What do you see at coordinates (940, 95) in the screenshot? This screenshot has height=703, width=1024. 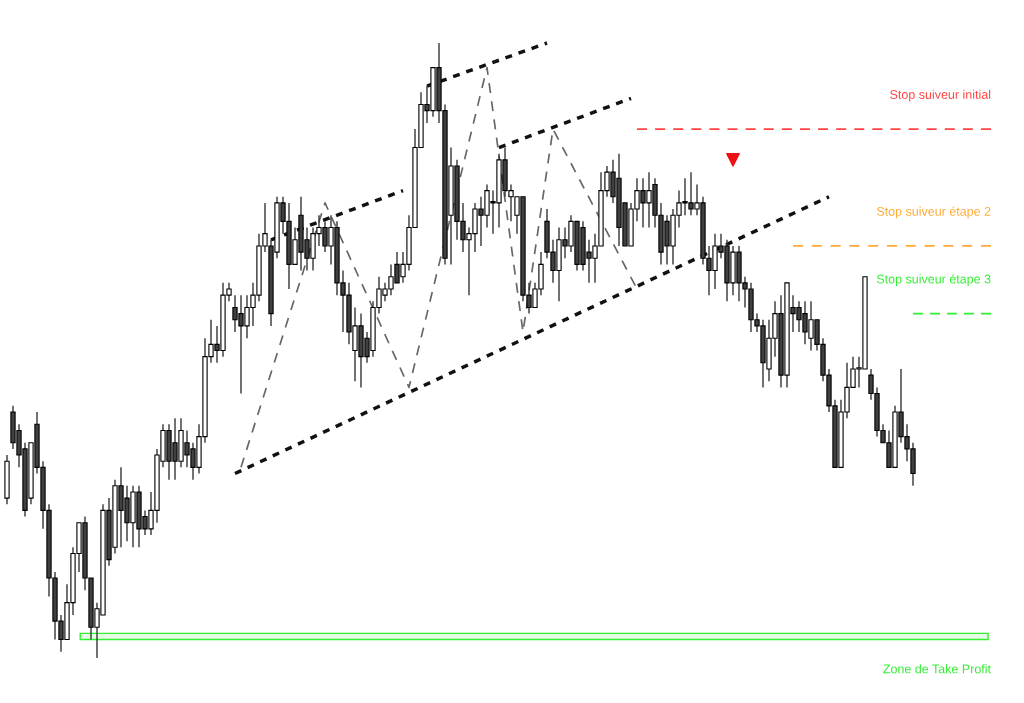 I see `text: Stop suiveur initial` at bounding box center [940, 95].